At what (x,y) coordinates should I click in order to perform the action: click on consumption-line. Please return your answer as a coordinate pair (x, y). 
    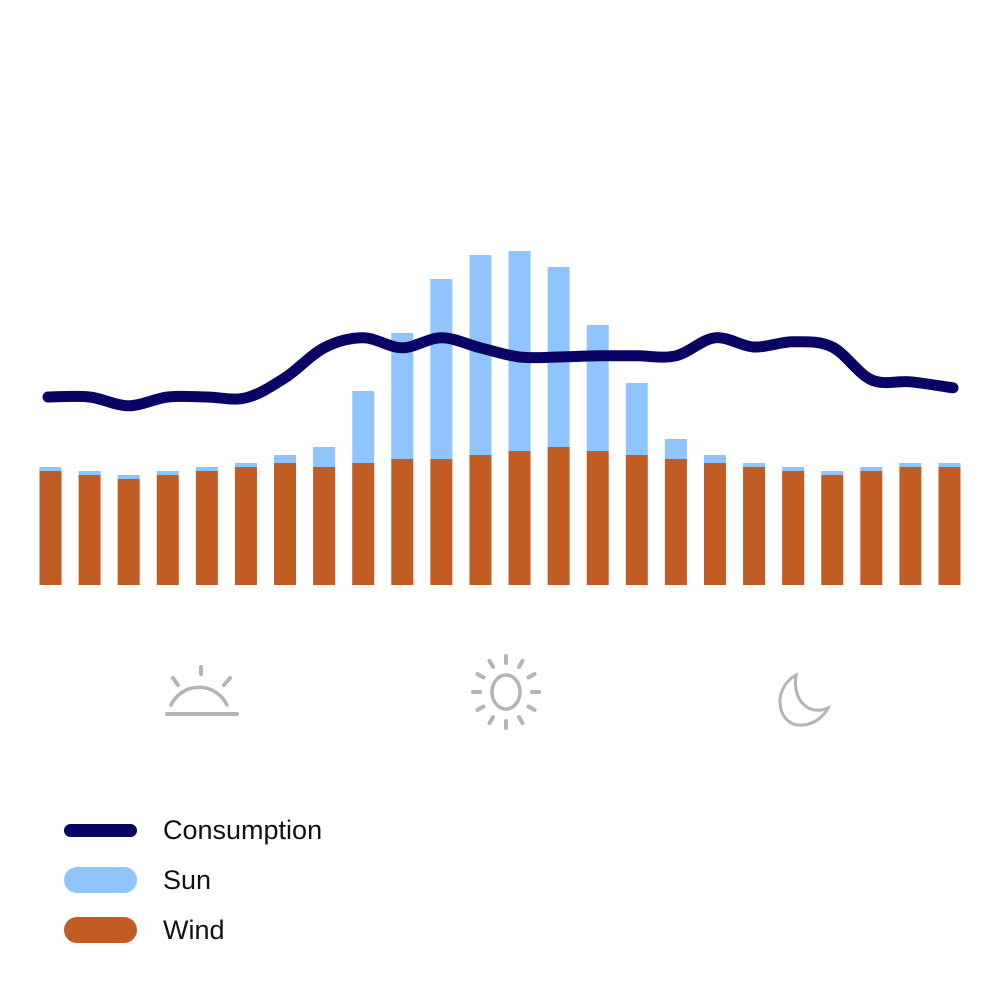
    Looking at the image, I should click on (500, 372).